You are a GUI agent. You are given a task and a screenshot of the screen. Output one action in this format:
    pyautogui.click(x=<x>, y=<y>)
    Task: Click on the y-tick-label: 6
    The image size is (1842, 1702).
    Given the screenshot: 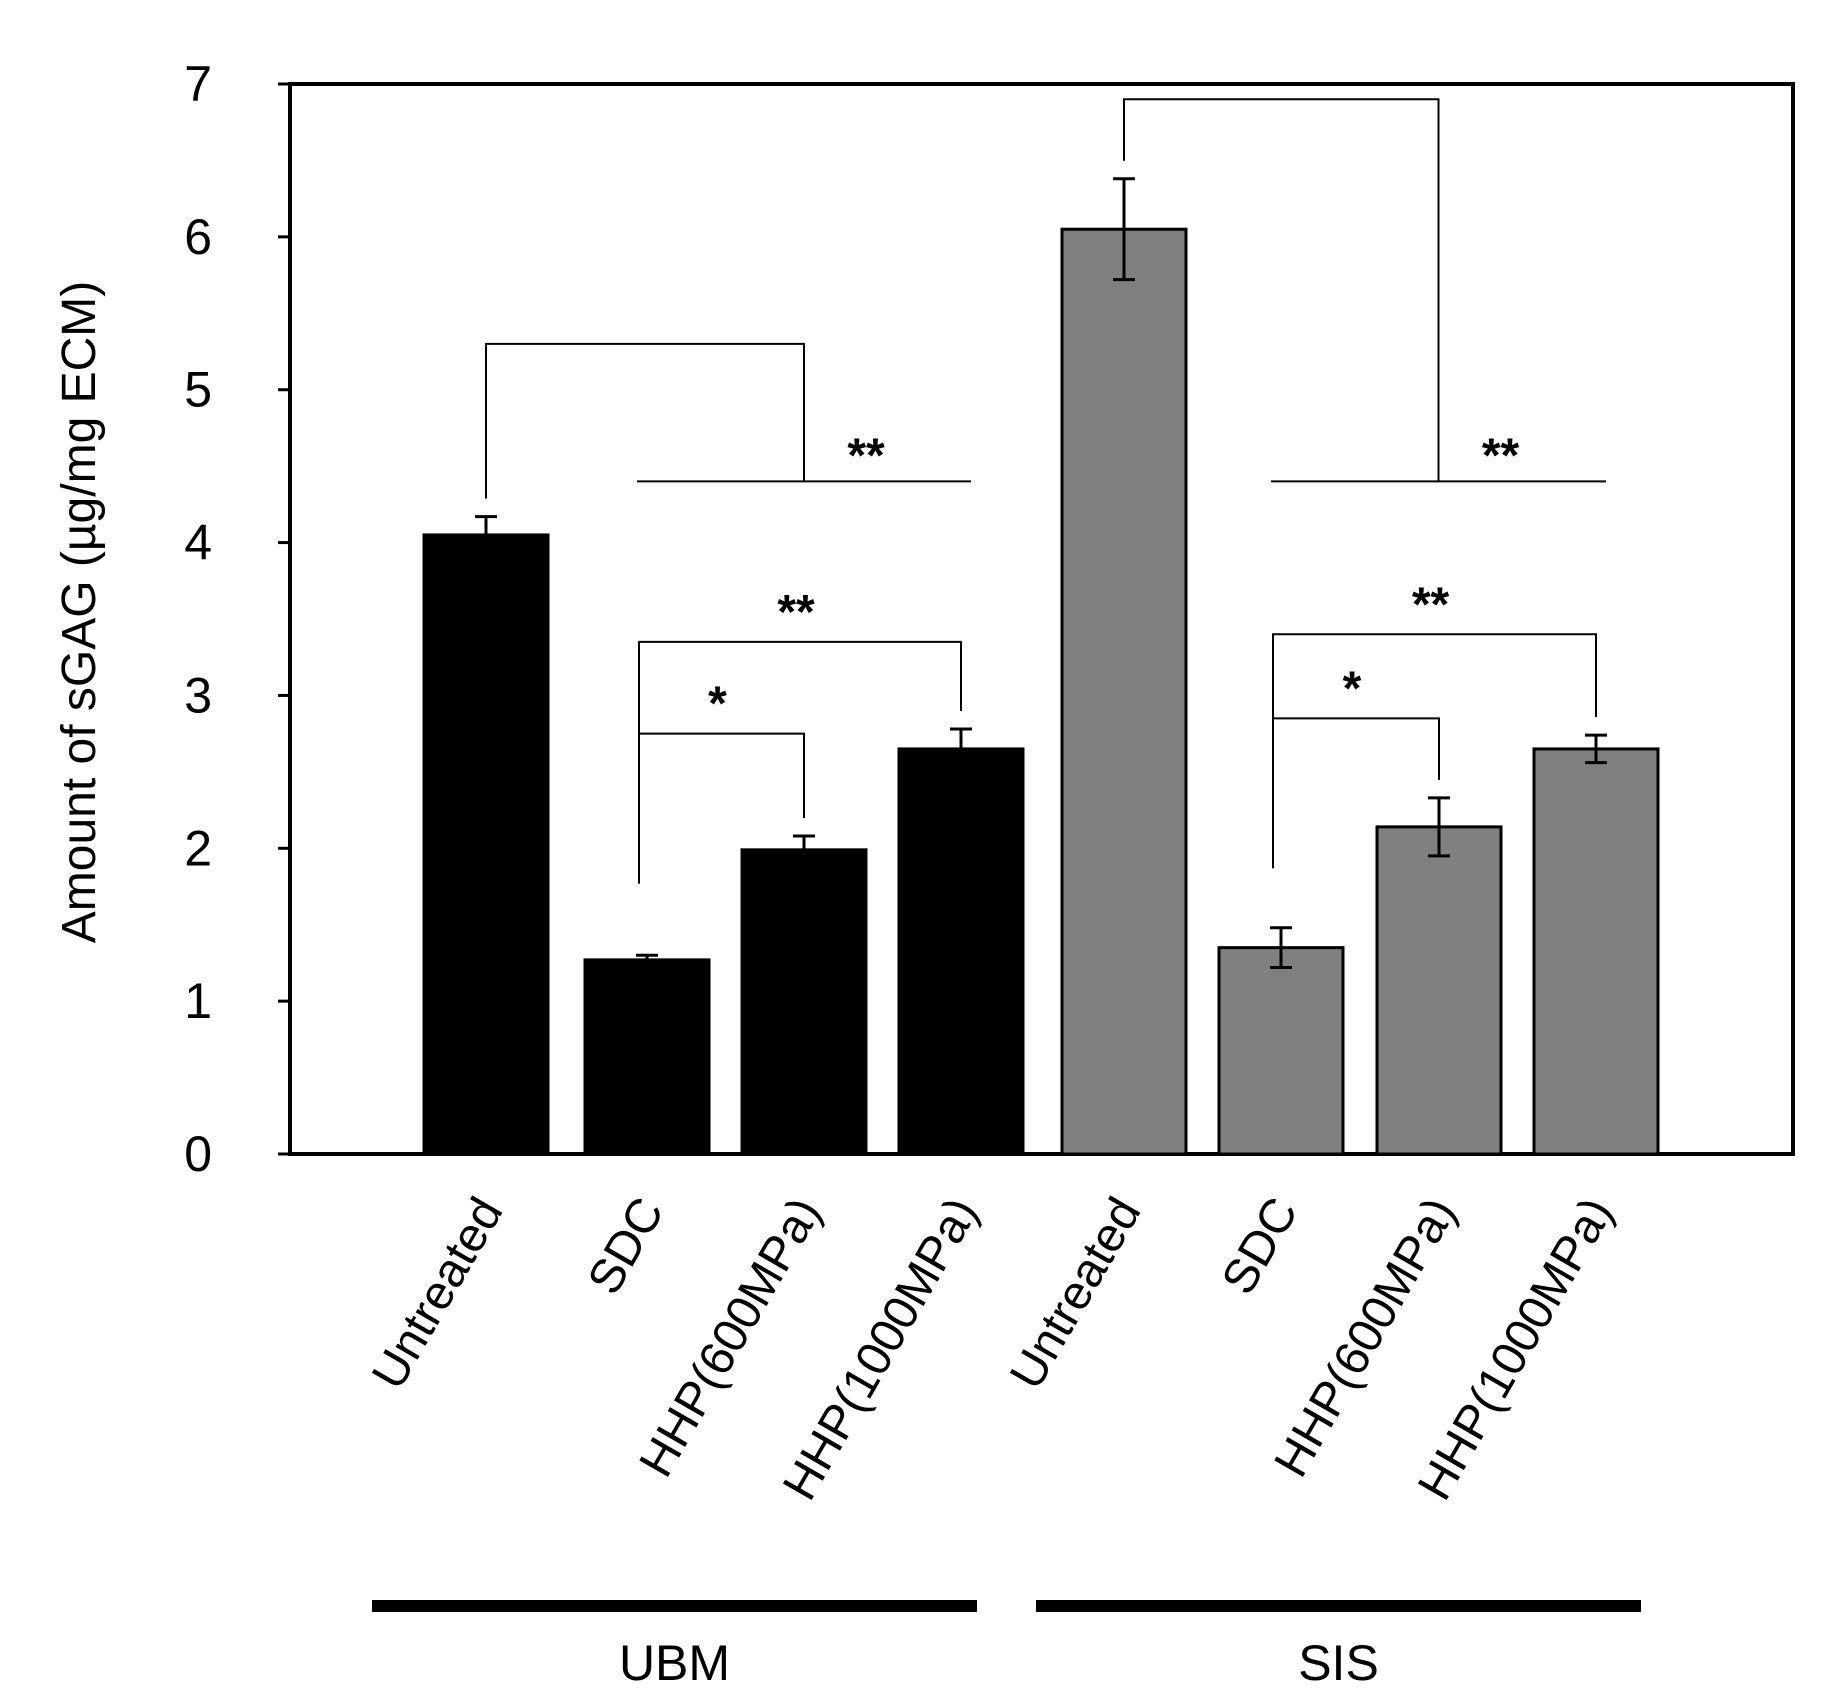 What is the action you would take?
    pyautogui.click(x=198, y=237)
    